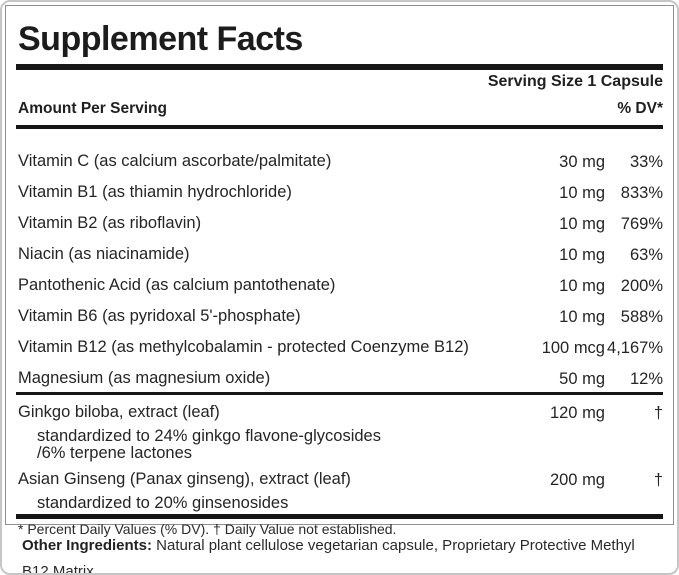 The image size is (679, 575). Describe the element at coordinates (92, 108) in the screenshot. I see `amount-per-serving-header: Amount Per Serving` at that location.